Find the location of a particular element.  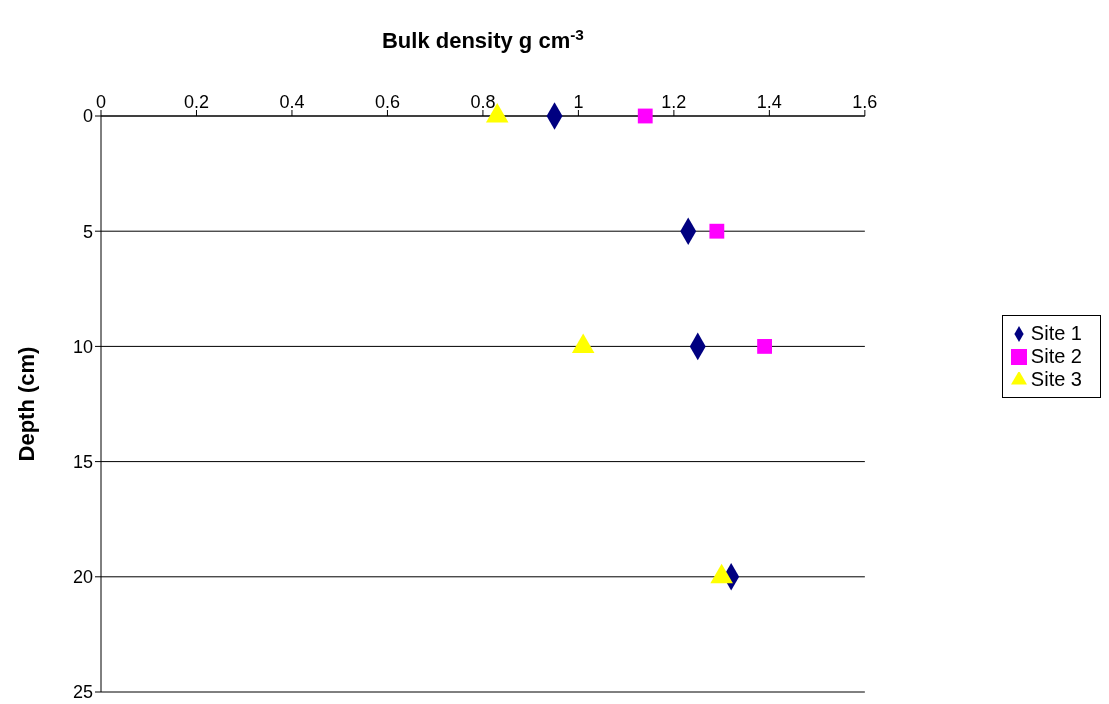

y-tick-label: 15 is located at coordinates (82, 461).